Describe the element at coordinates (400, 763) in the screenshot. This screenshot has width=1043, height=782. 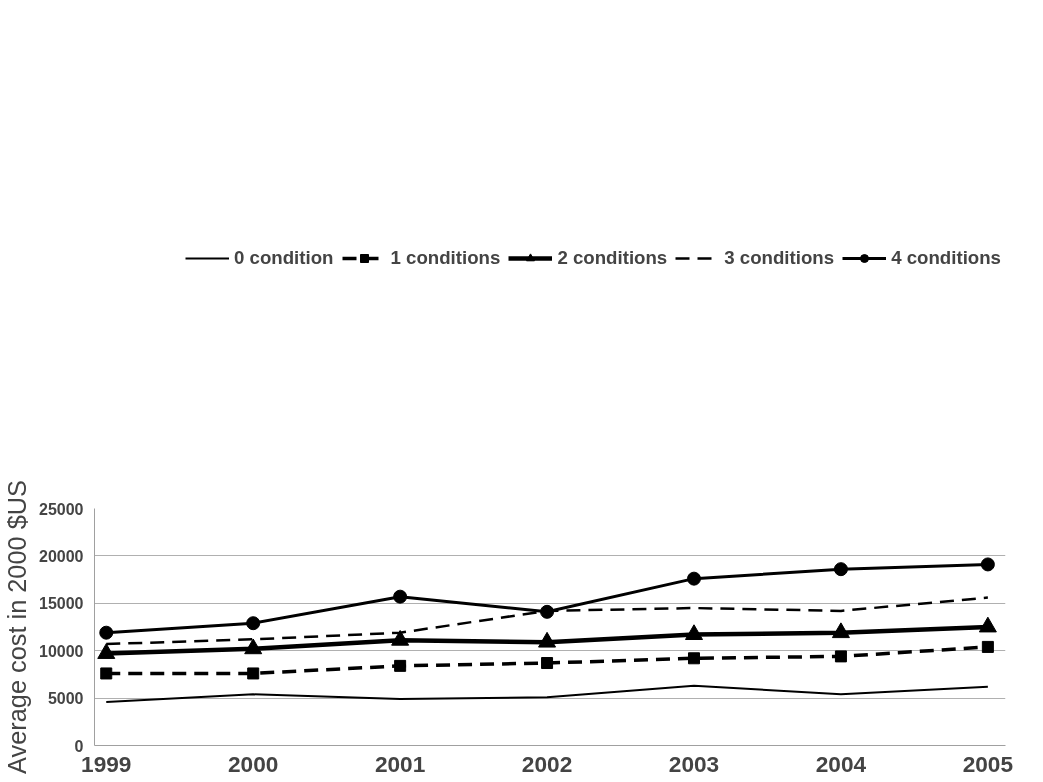
I see `x-tick-label: 2001` at that location.